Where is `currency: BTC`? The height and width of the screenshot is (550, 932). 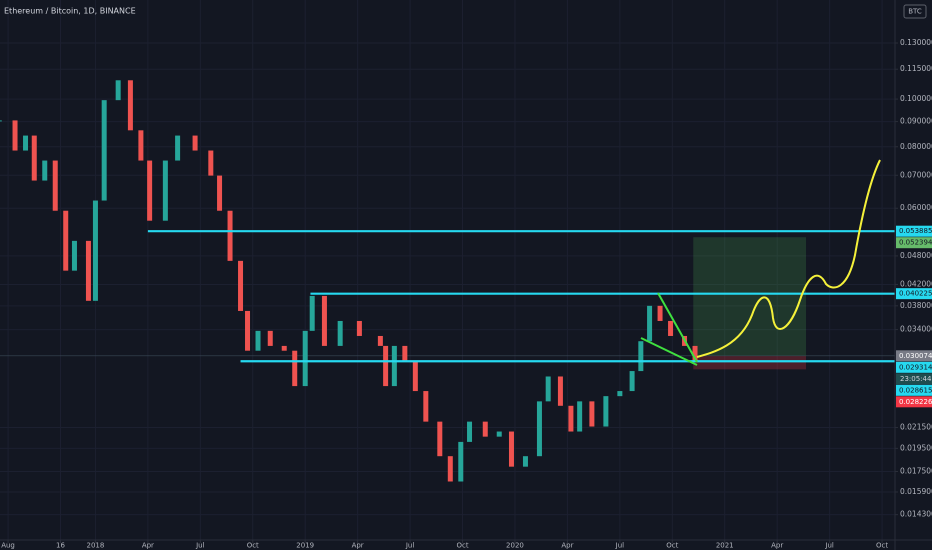 currency: BTC is located at coordinates (915, 12).